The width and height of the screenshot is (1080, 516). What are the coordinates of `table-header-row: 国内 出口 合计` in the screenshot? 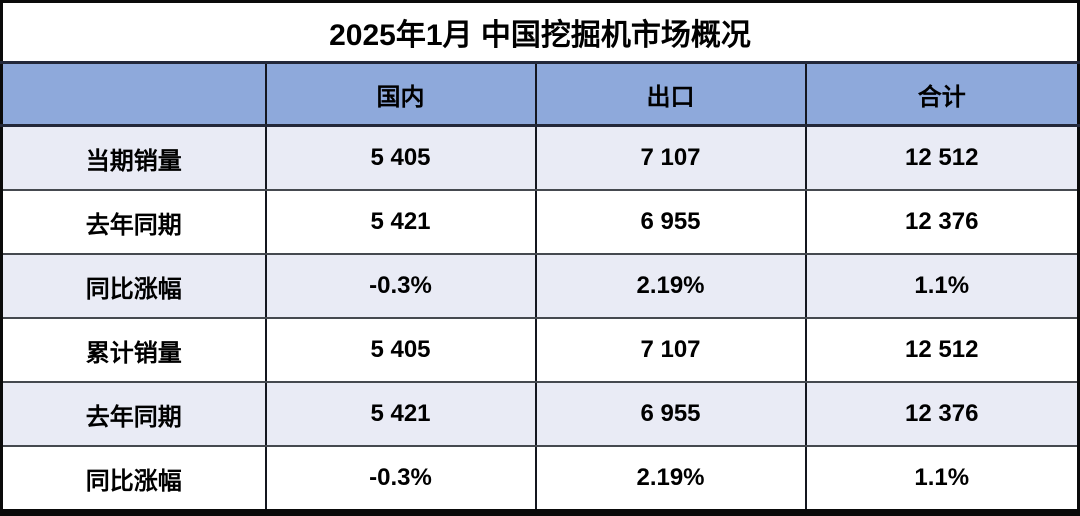 It's located at (540, 94).